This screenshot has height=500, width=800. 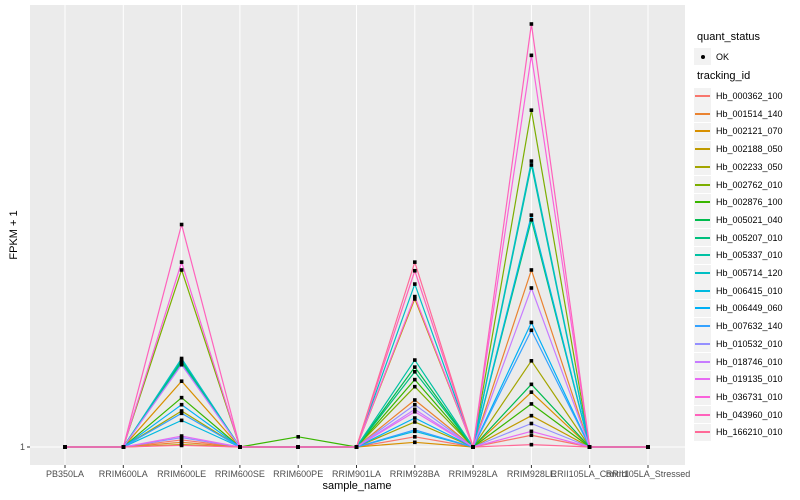 What do you see at coordinates (749, 184) in the screenshot?
I see `legend-item-label: Hb_002762_010` at bounding box center [749, 184].